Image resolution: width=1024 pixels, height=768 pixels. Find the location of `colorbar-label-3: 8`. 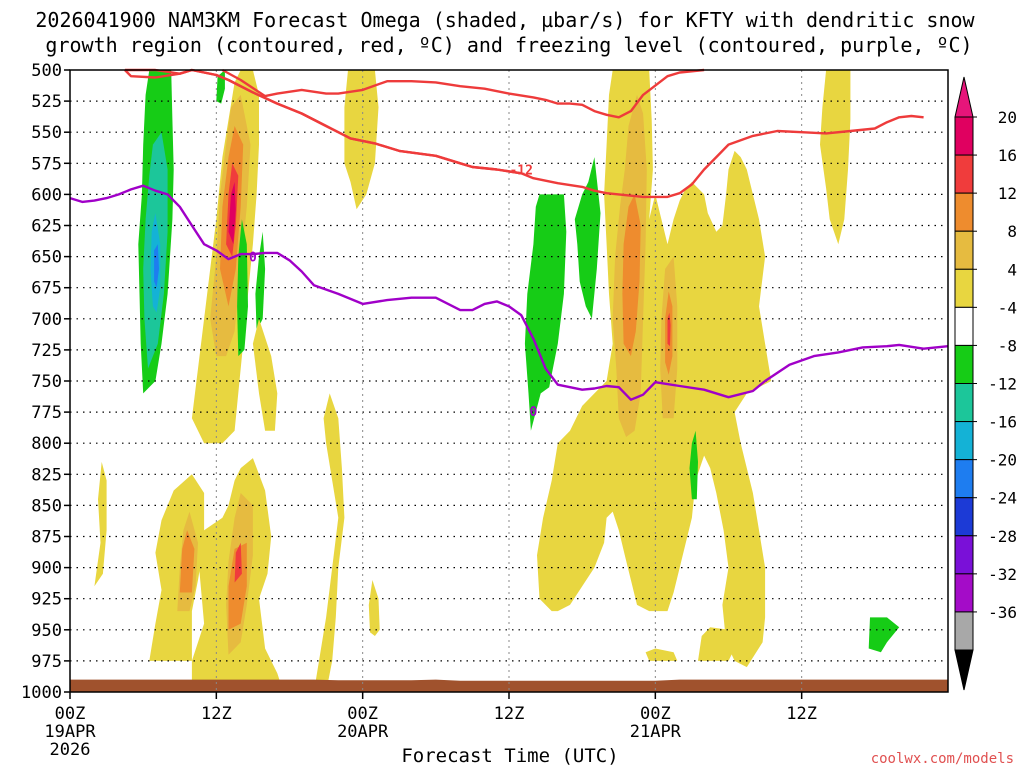

colorbar-label-3: 8 is located at coordinates (1012, 231).